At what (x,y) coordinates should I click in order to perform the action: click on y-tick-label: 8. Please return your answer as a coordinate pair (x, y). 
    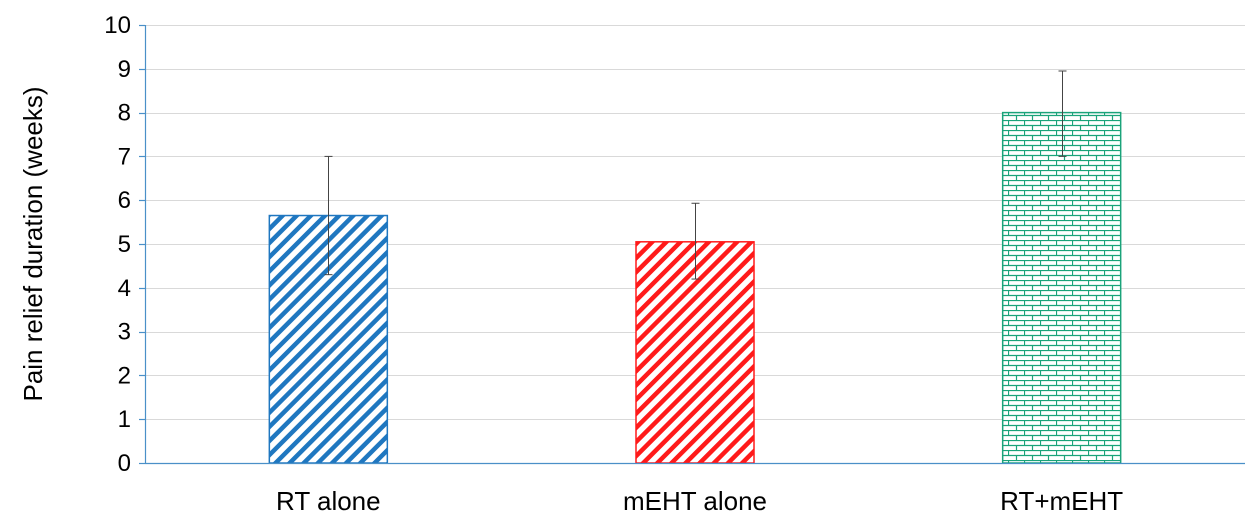
    Looking at the image, I should click on (124, 113).